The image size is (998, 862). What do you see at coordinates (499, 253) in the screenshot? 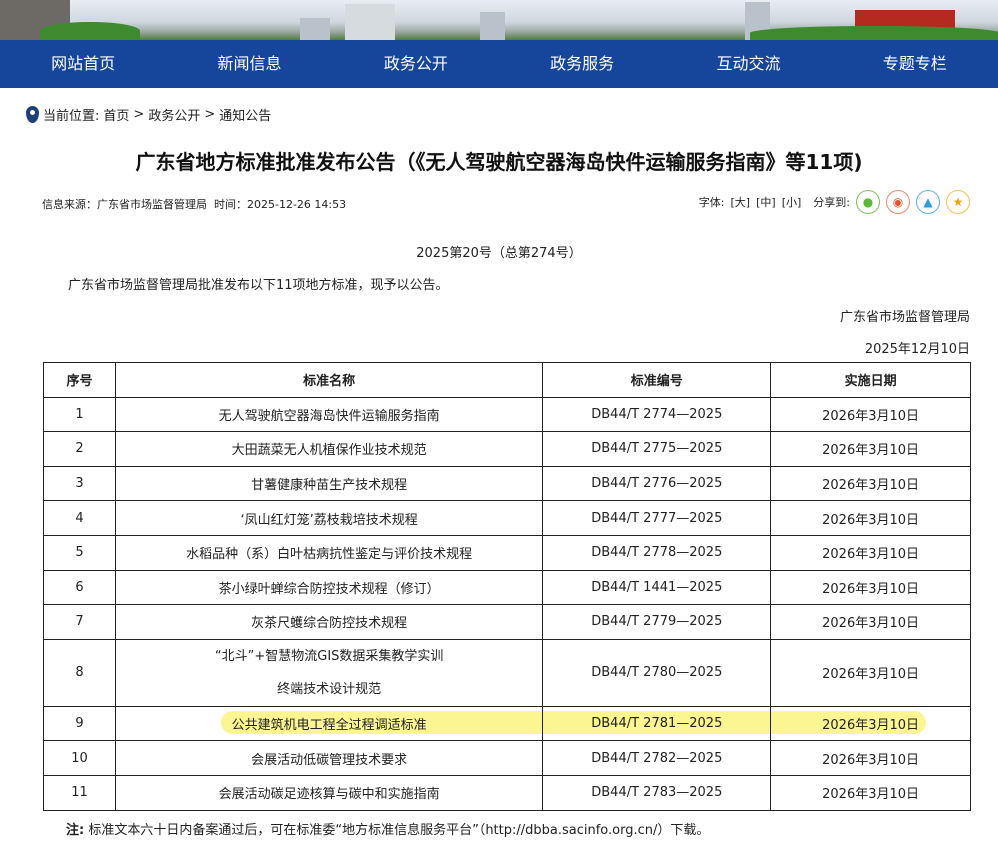
I see `doc-number: 2025第20号（总第274号）` at bounding box center [499, 253].